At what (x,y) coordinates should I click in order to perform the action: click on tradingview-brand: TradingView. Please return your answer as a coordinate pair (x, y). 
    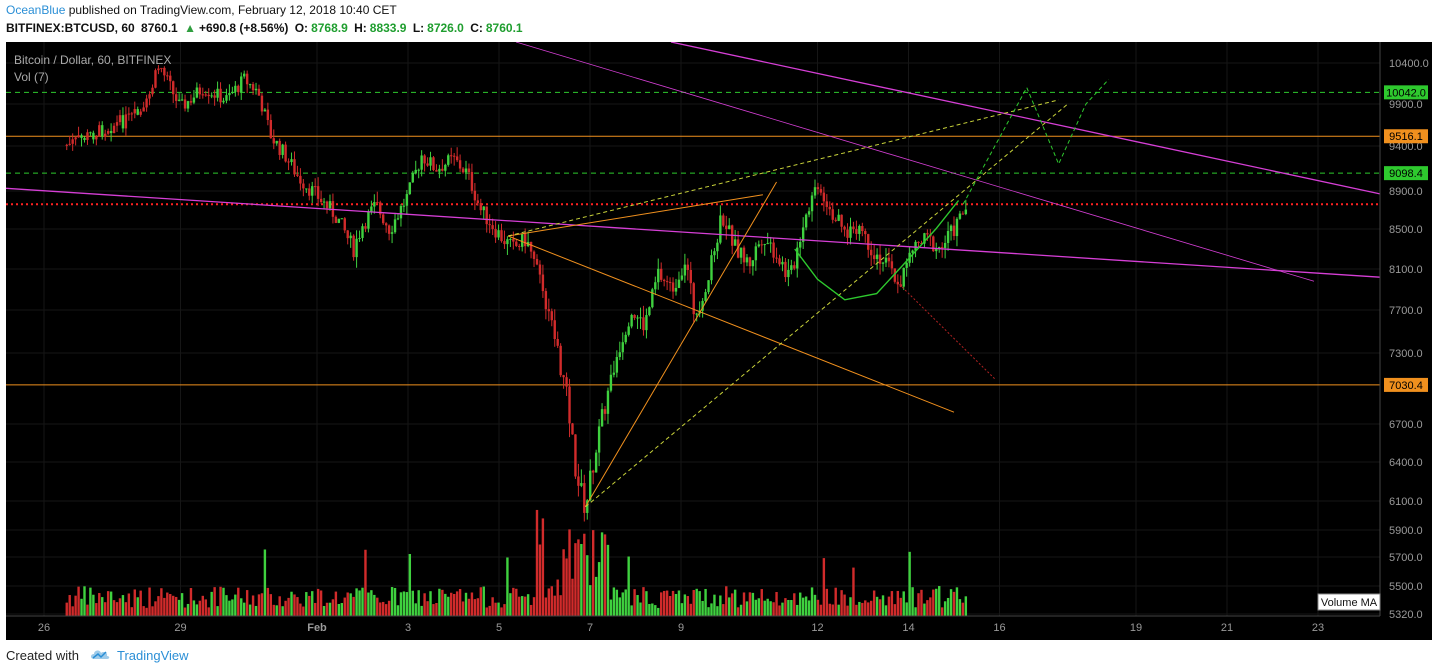
    Looking at the image, I should click on (152, 655).